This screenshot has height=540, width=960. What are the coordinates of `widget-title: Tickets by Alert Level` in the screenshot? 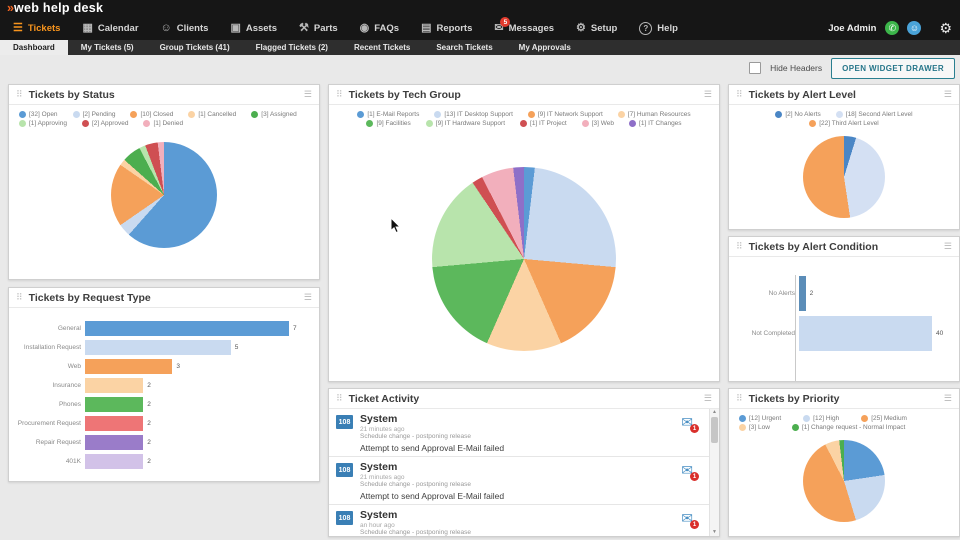 It's located at (802, 94).